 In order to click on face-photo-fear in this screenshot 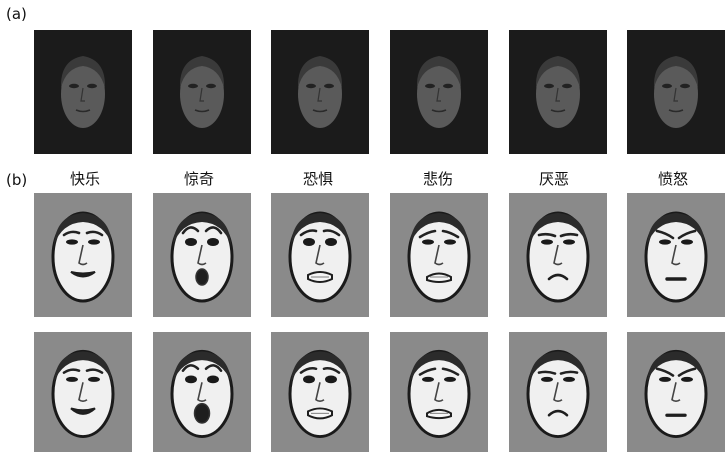, I will do `click(320, 255)`.